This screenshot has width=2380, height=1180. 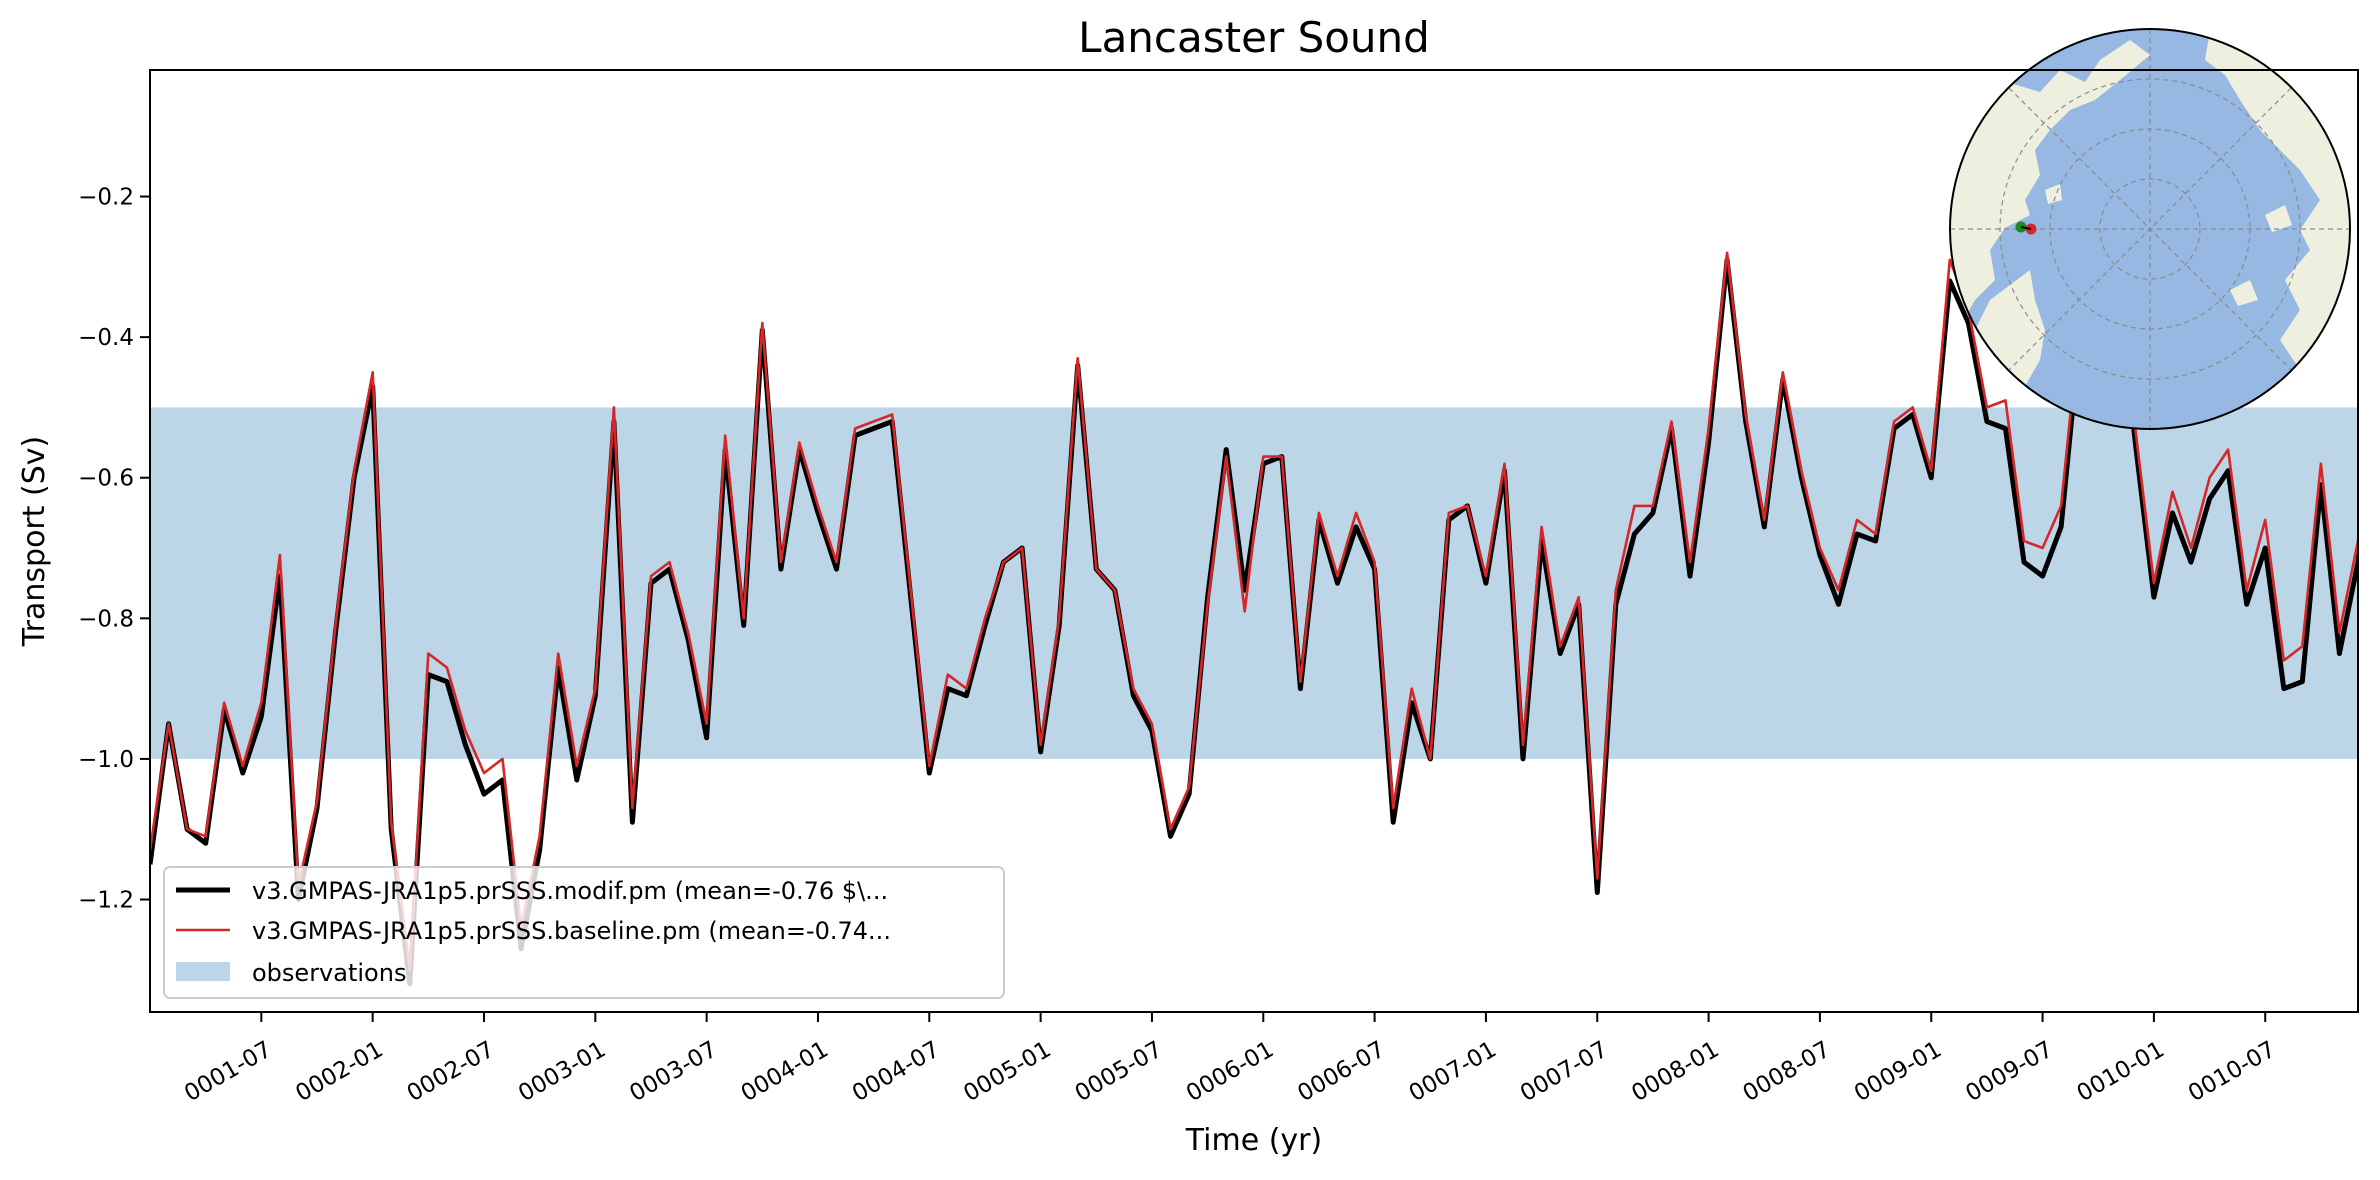 What do you see at coordinates (1253, 1140) in the screenshot?
I see `x-axis-title: Time (yr)` at bounding box center [1253, 1140].